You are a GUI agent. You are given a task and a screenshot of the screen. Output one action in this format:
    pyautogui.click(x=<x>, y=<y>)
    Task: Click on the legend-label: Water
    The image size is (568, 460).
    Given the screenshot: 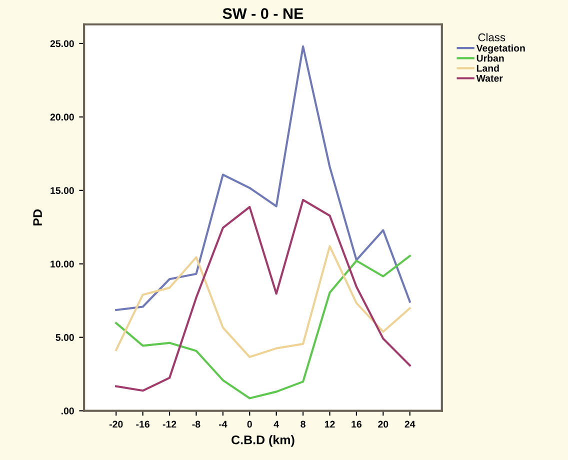 What is the action you would take?
    pyautogui.click(x=489, y=78)
    